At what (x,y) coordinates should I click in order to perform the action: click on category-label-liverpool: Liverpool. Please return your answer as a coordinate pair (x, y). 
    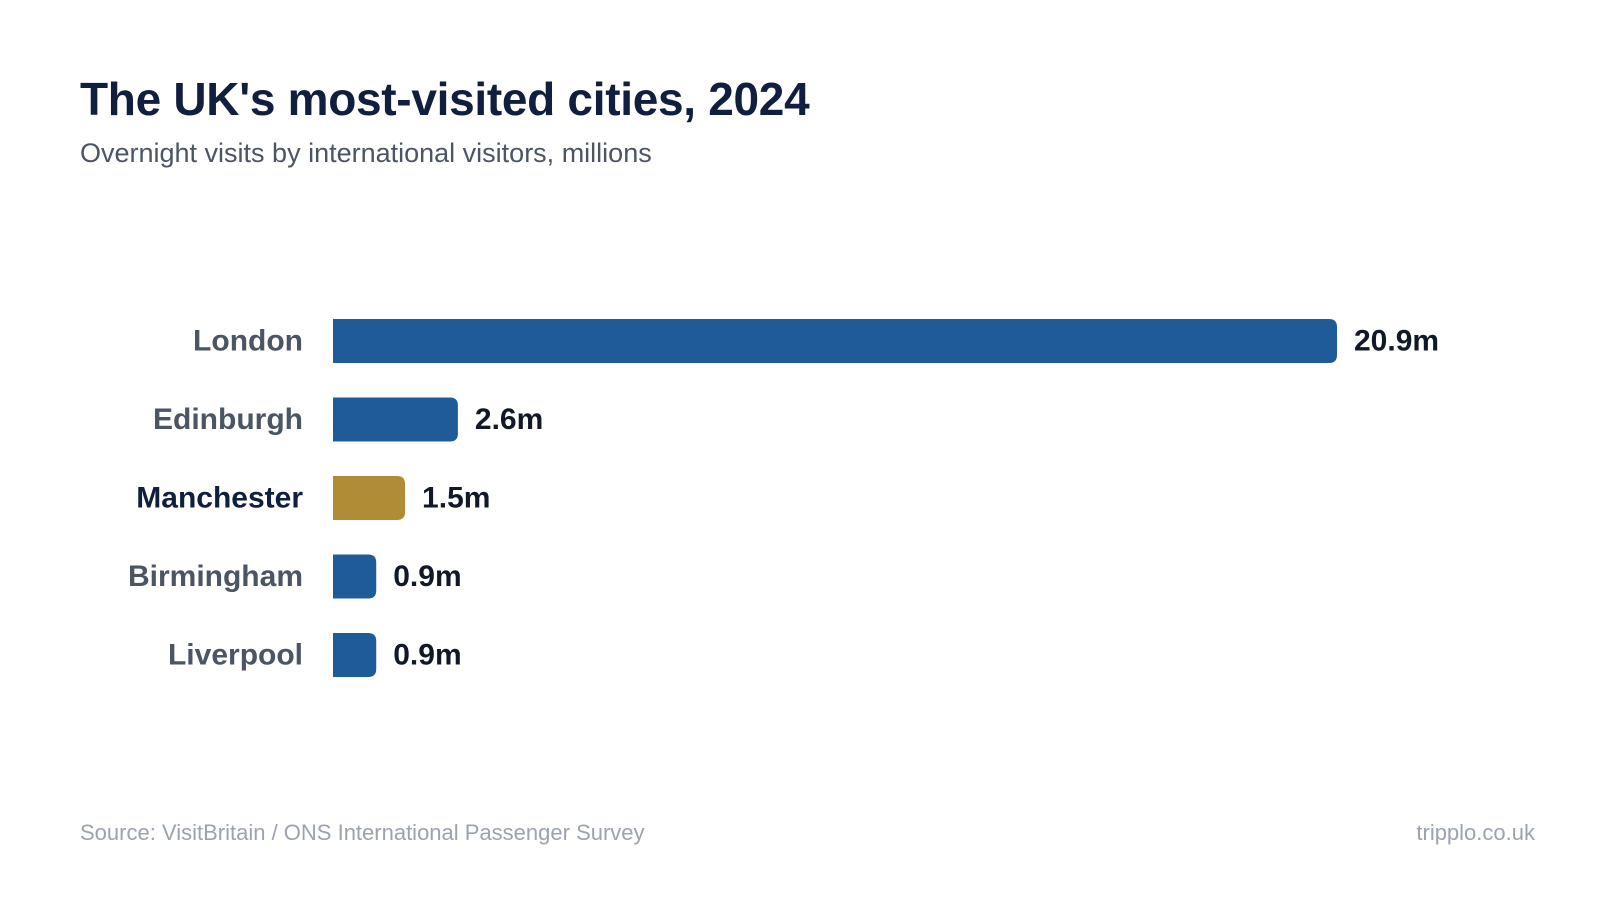
    Looking at the image, I should click on (235, 655).